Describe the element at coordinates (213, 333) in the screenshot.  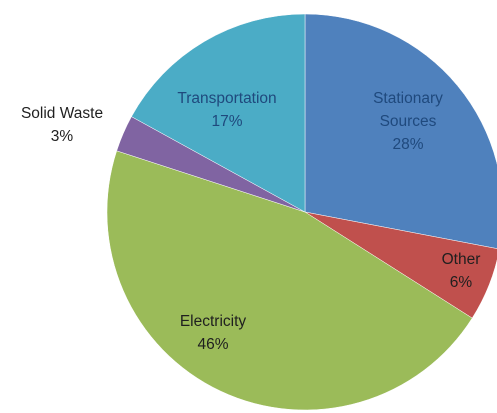
I see `label-electricity: Electricity 46%` at that location.